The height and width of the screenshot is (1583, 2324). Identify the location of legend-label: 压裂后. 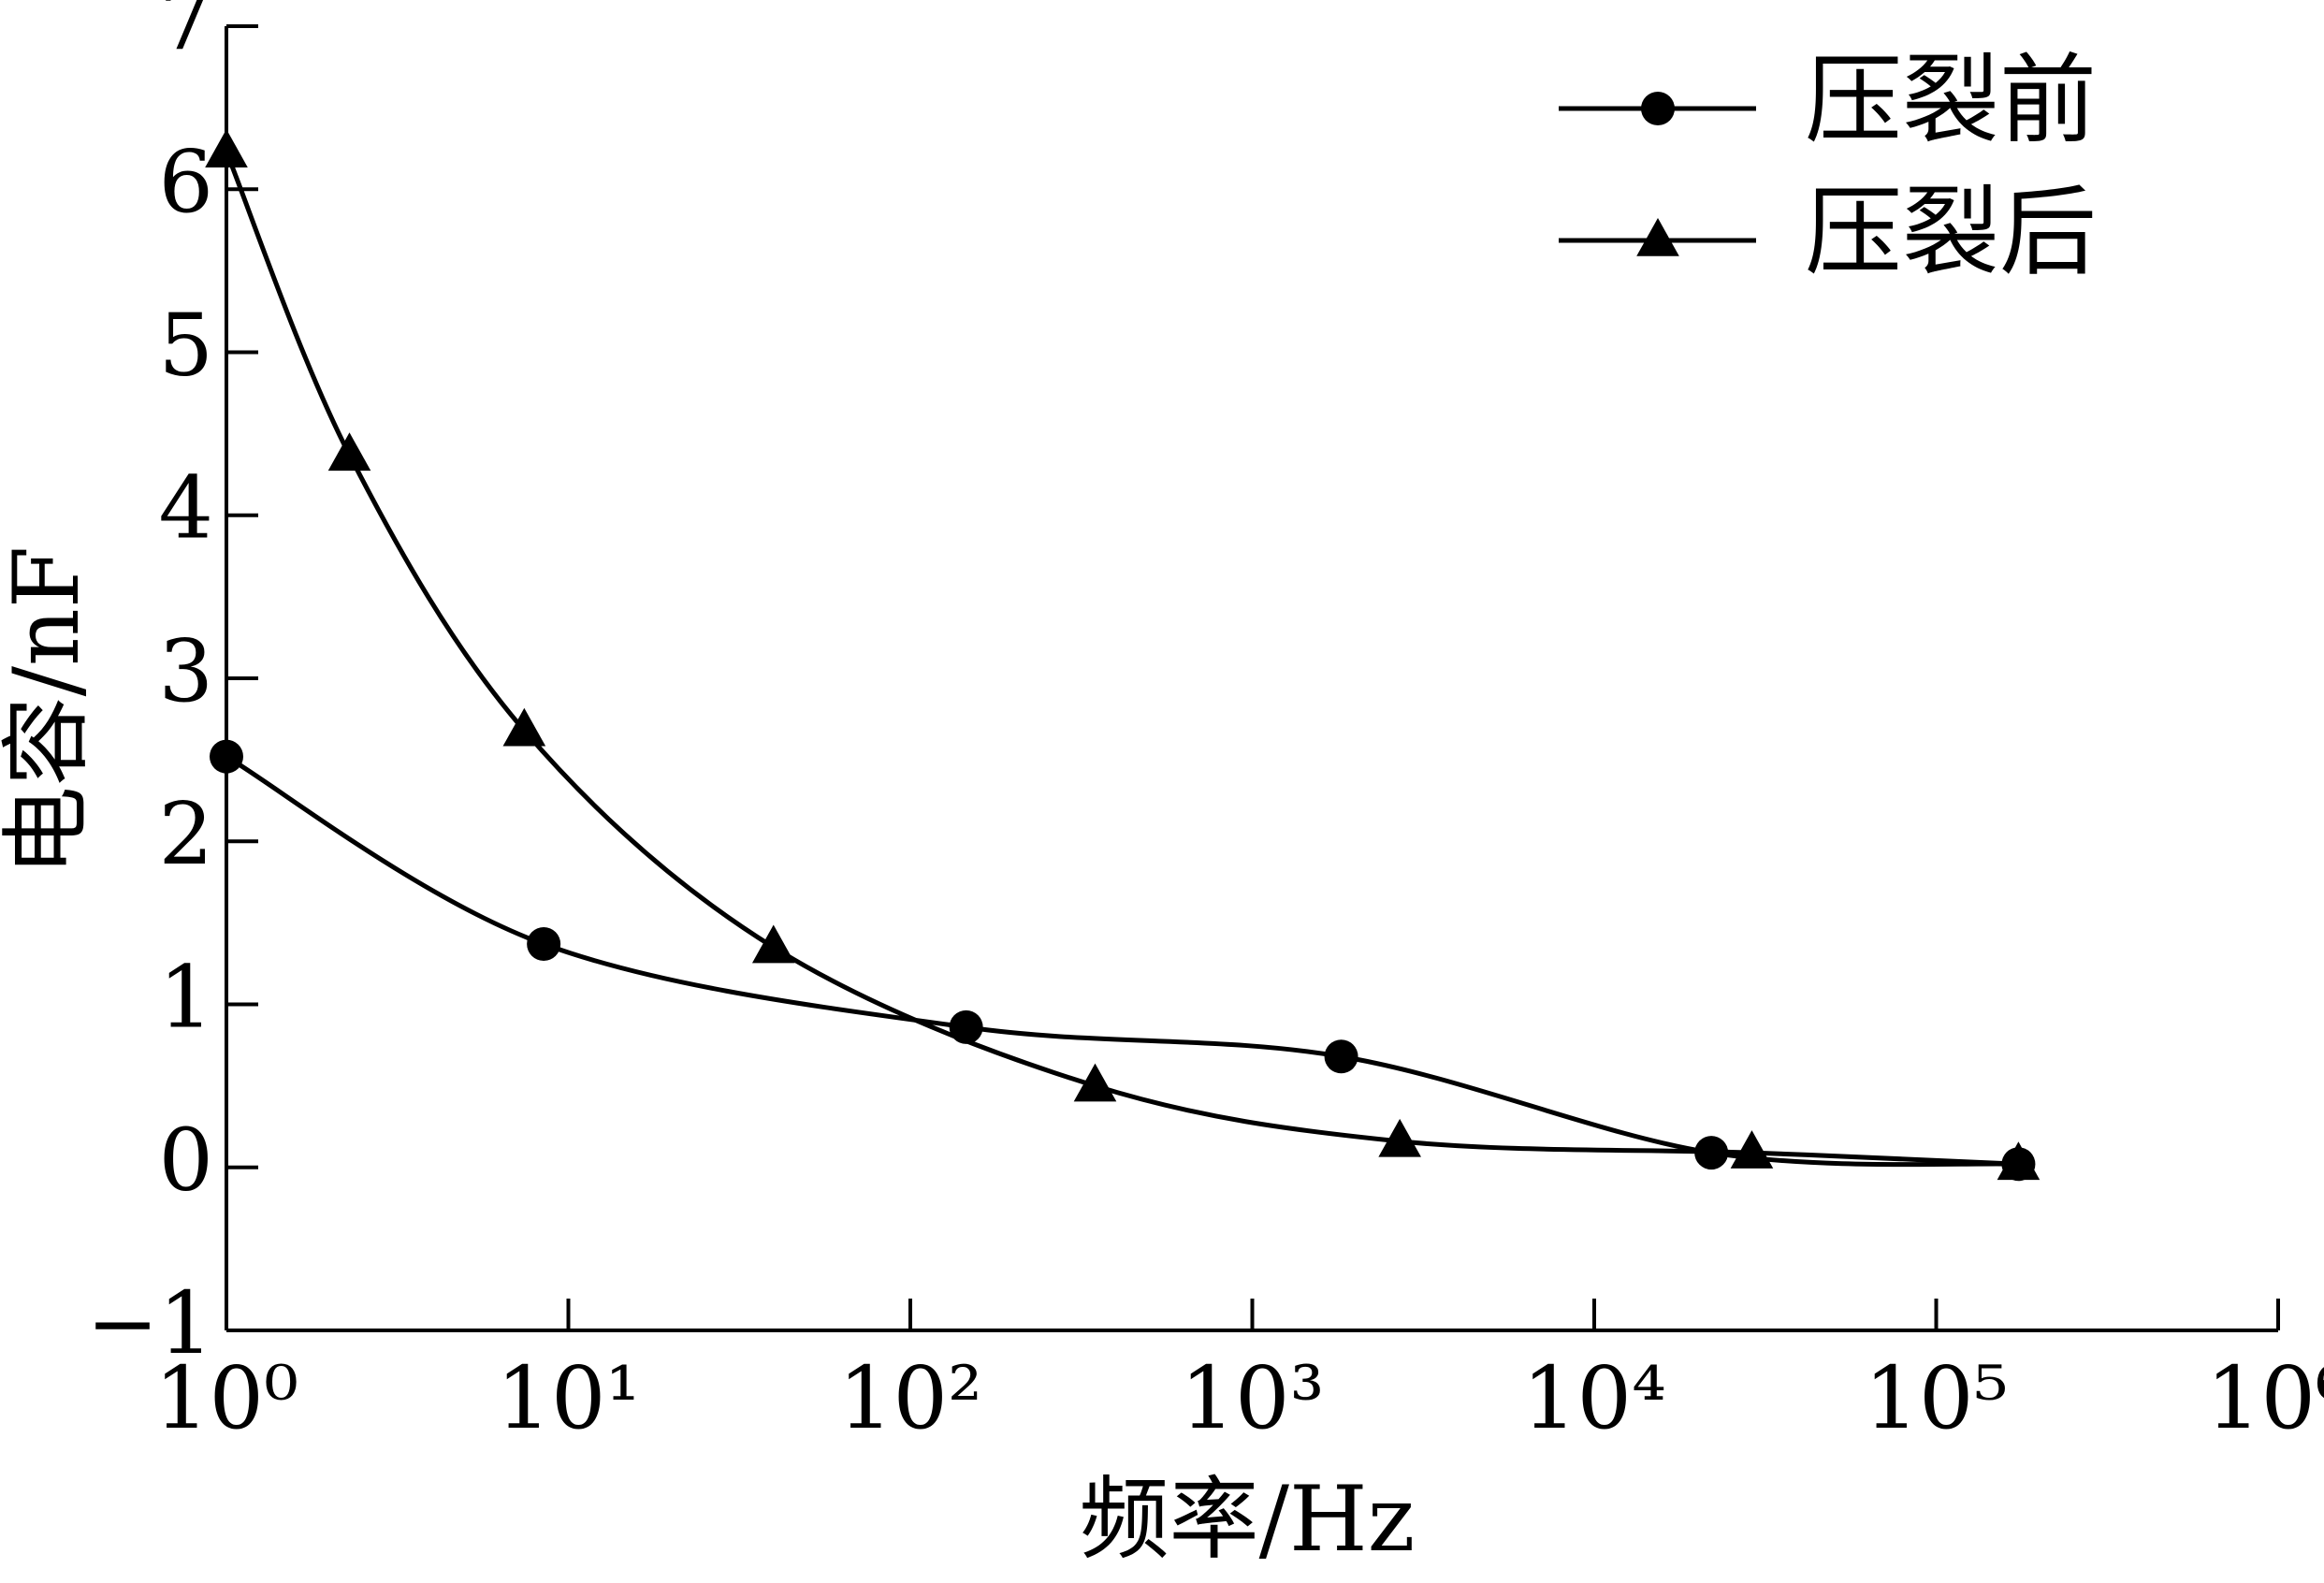
(1951, 232).